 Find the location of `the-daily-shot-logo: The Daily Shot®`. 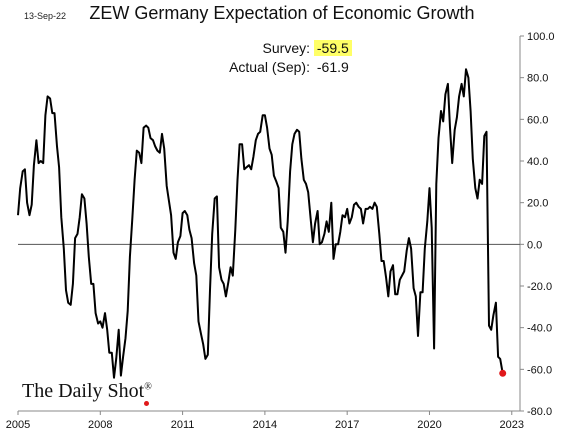

the-daily-shot-logo: The Daily Shot® is located at coordinates (87, 391).